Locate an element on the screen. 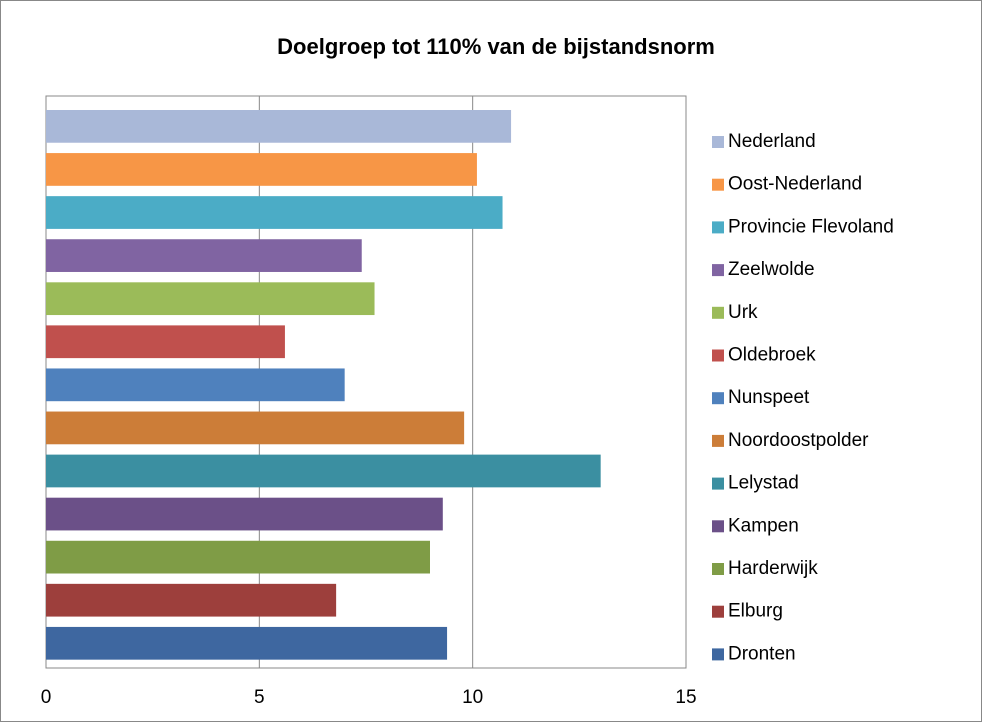 The height and width of the screenshot is (722, 982). legend-label: Lelystad is located at coordinates (763, 483).